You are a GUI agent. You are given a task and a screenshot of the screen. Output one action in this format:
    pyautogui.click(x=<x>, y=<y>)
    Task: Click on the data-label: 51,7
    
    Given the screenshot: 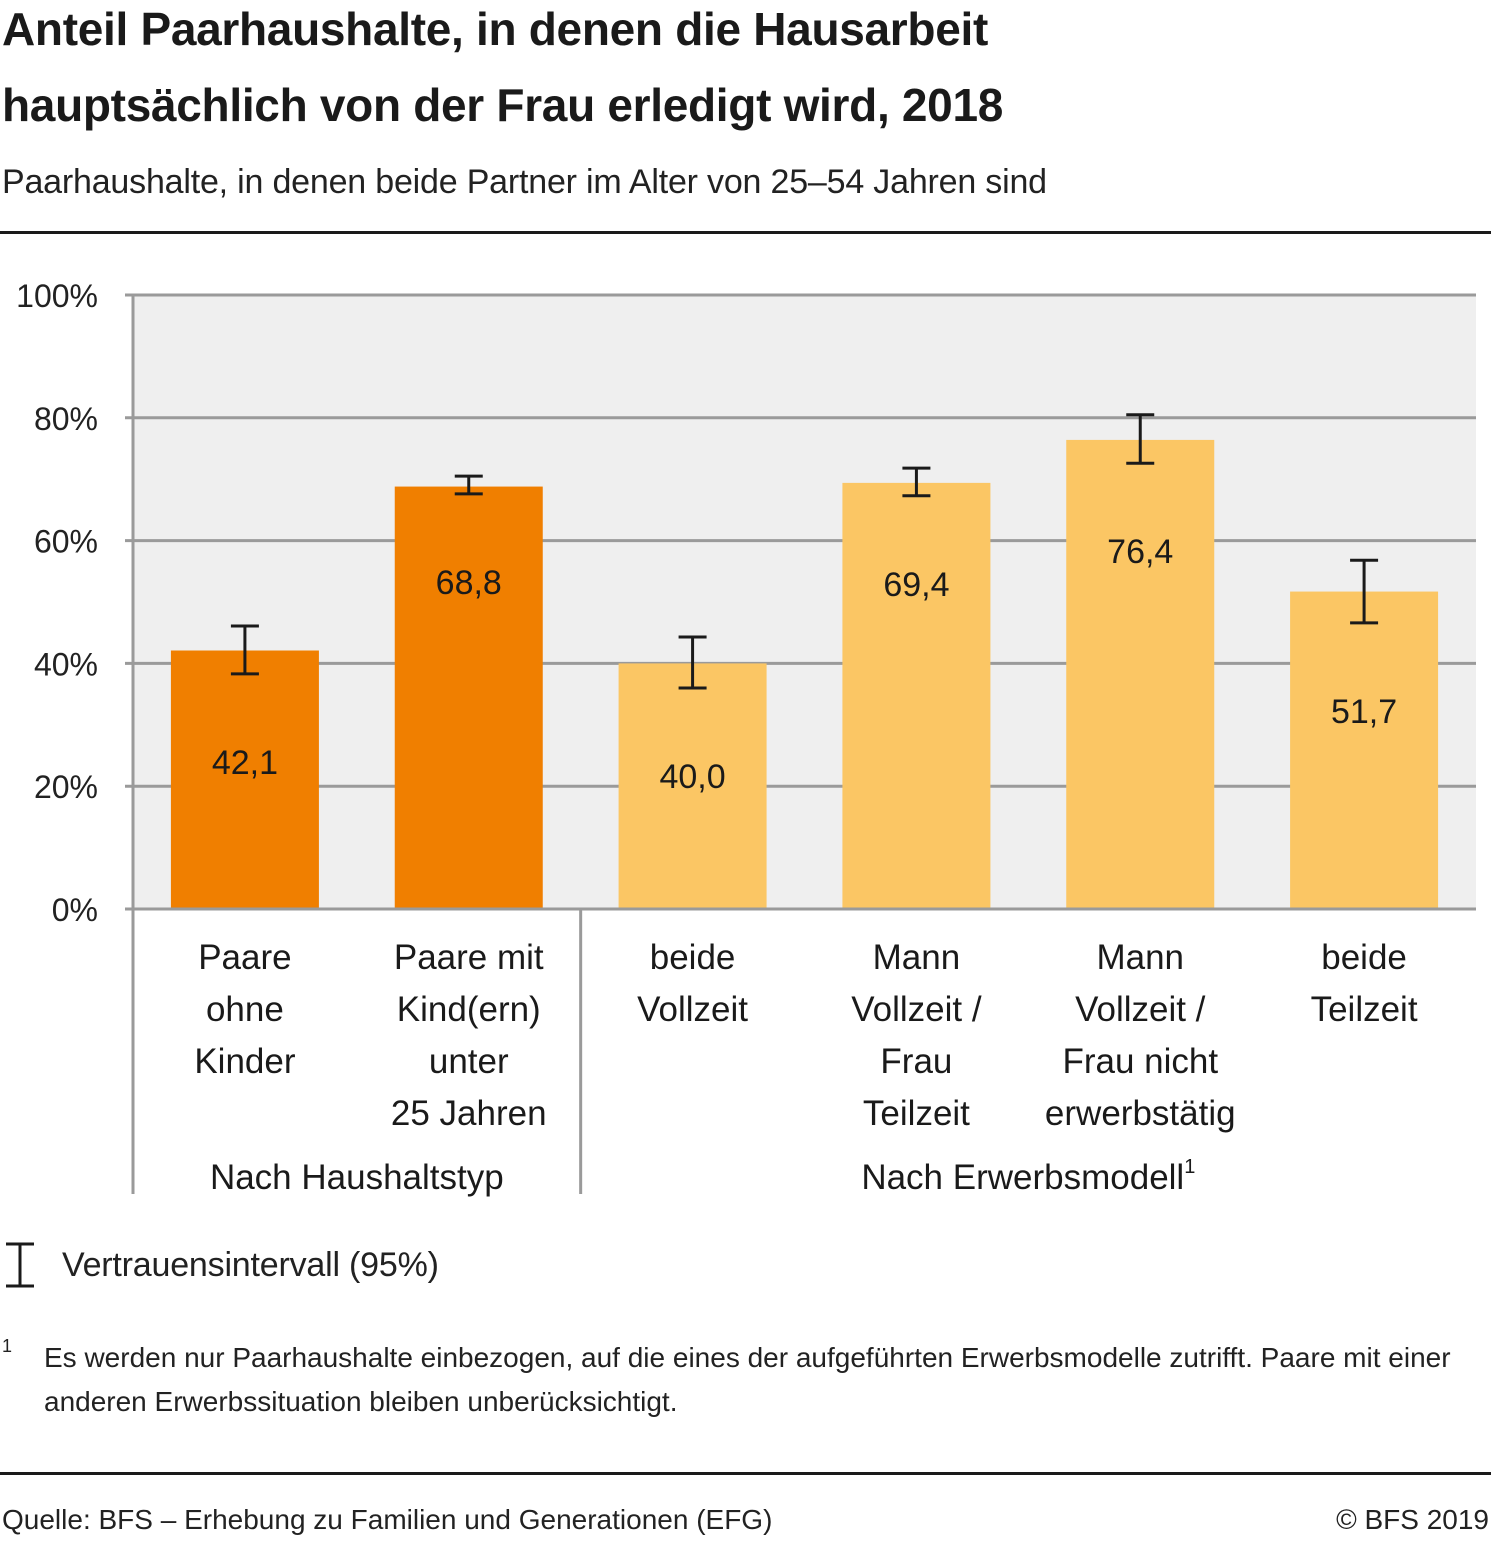 What is the action you would take?
    pyautogui.click(x=1364, y=712)
    